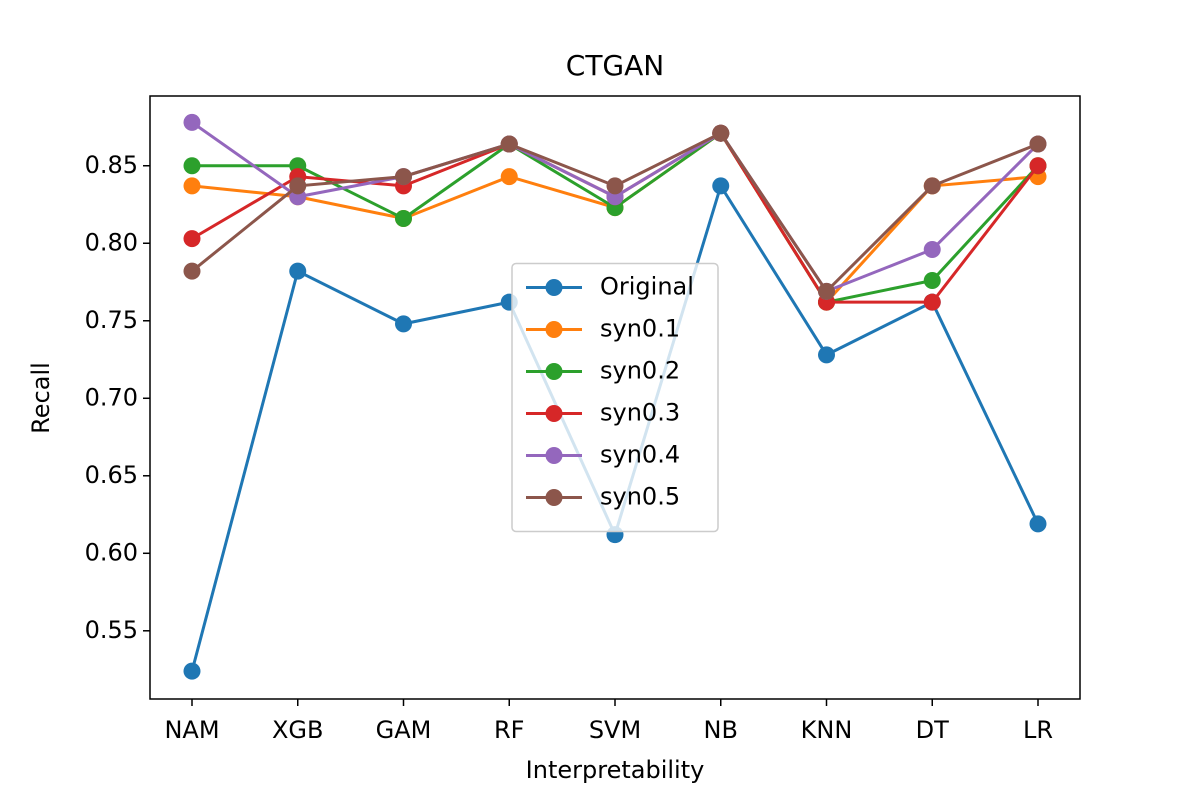 The height and width of the screenshot is (804, 1200). Describe the element at coordinates (111, 165) in the screenshot. I see `y-tick-label: 0.85` at that location.